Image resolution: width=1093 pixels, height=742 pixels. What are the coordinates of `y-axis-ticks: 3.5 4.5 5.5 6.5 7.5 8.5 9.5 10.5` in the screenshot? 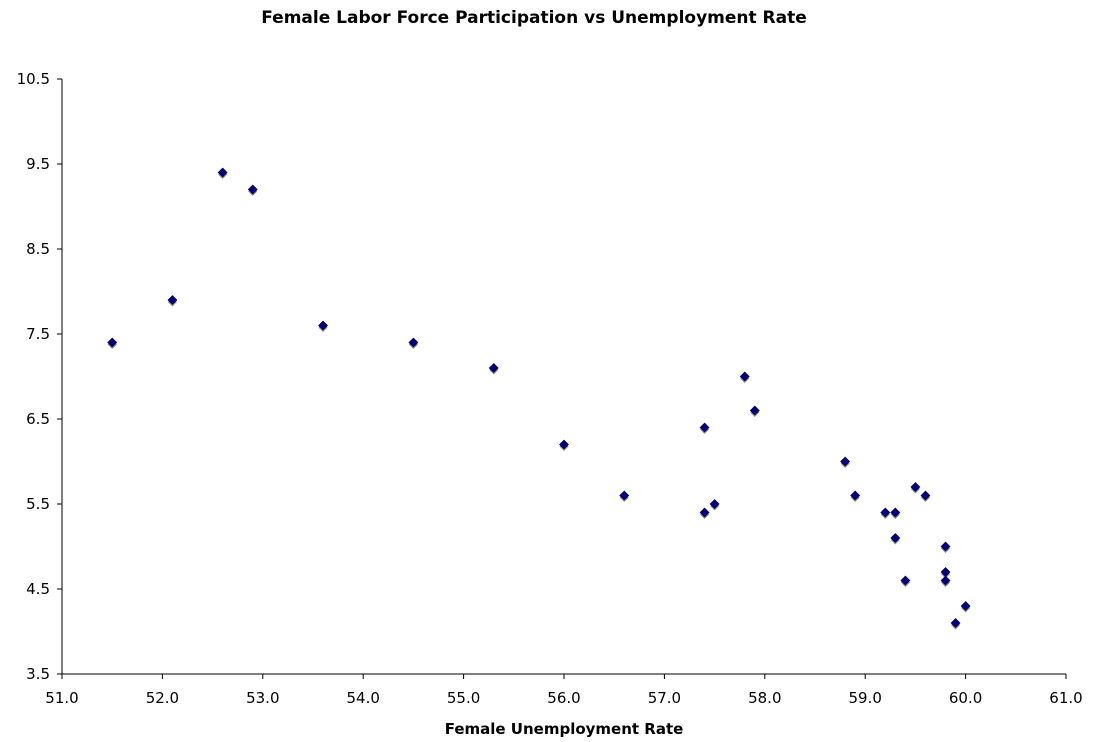 It's located at (39, 376).